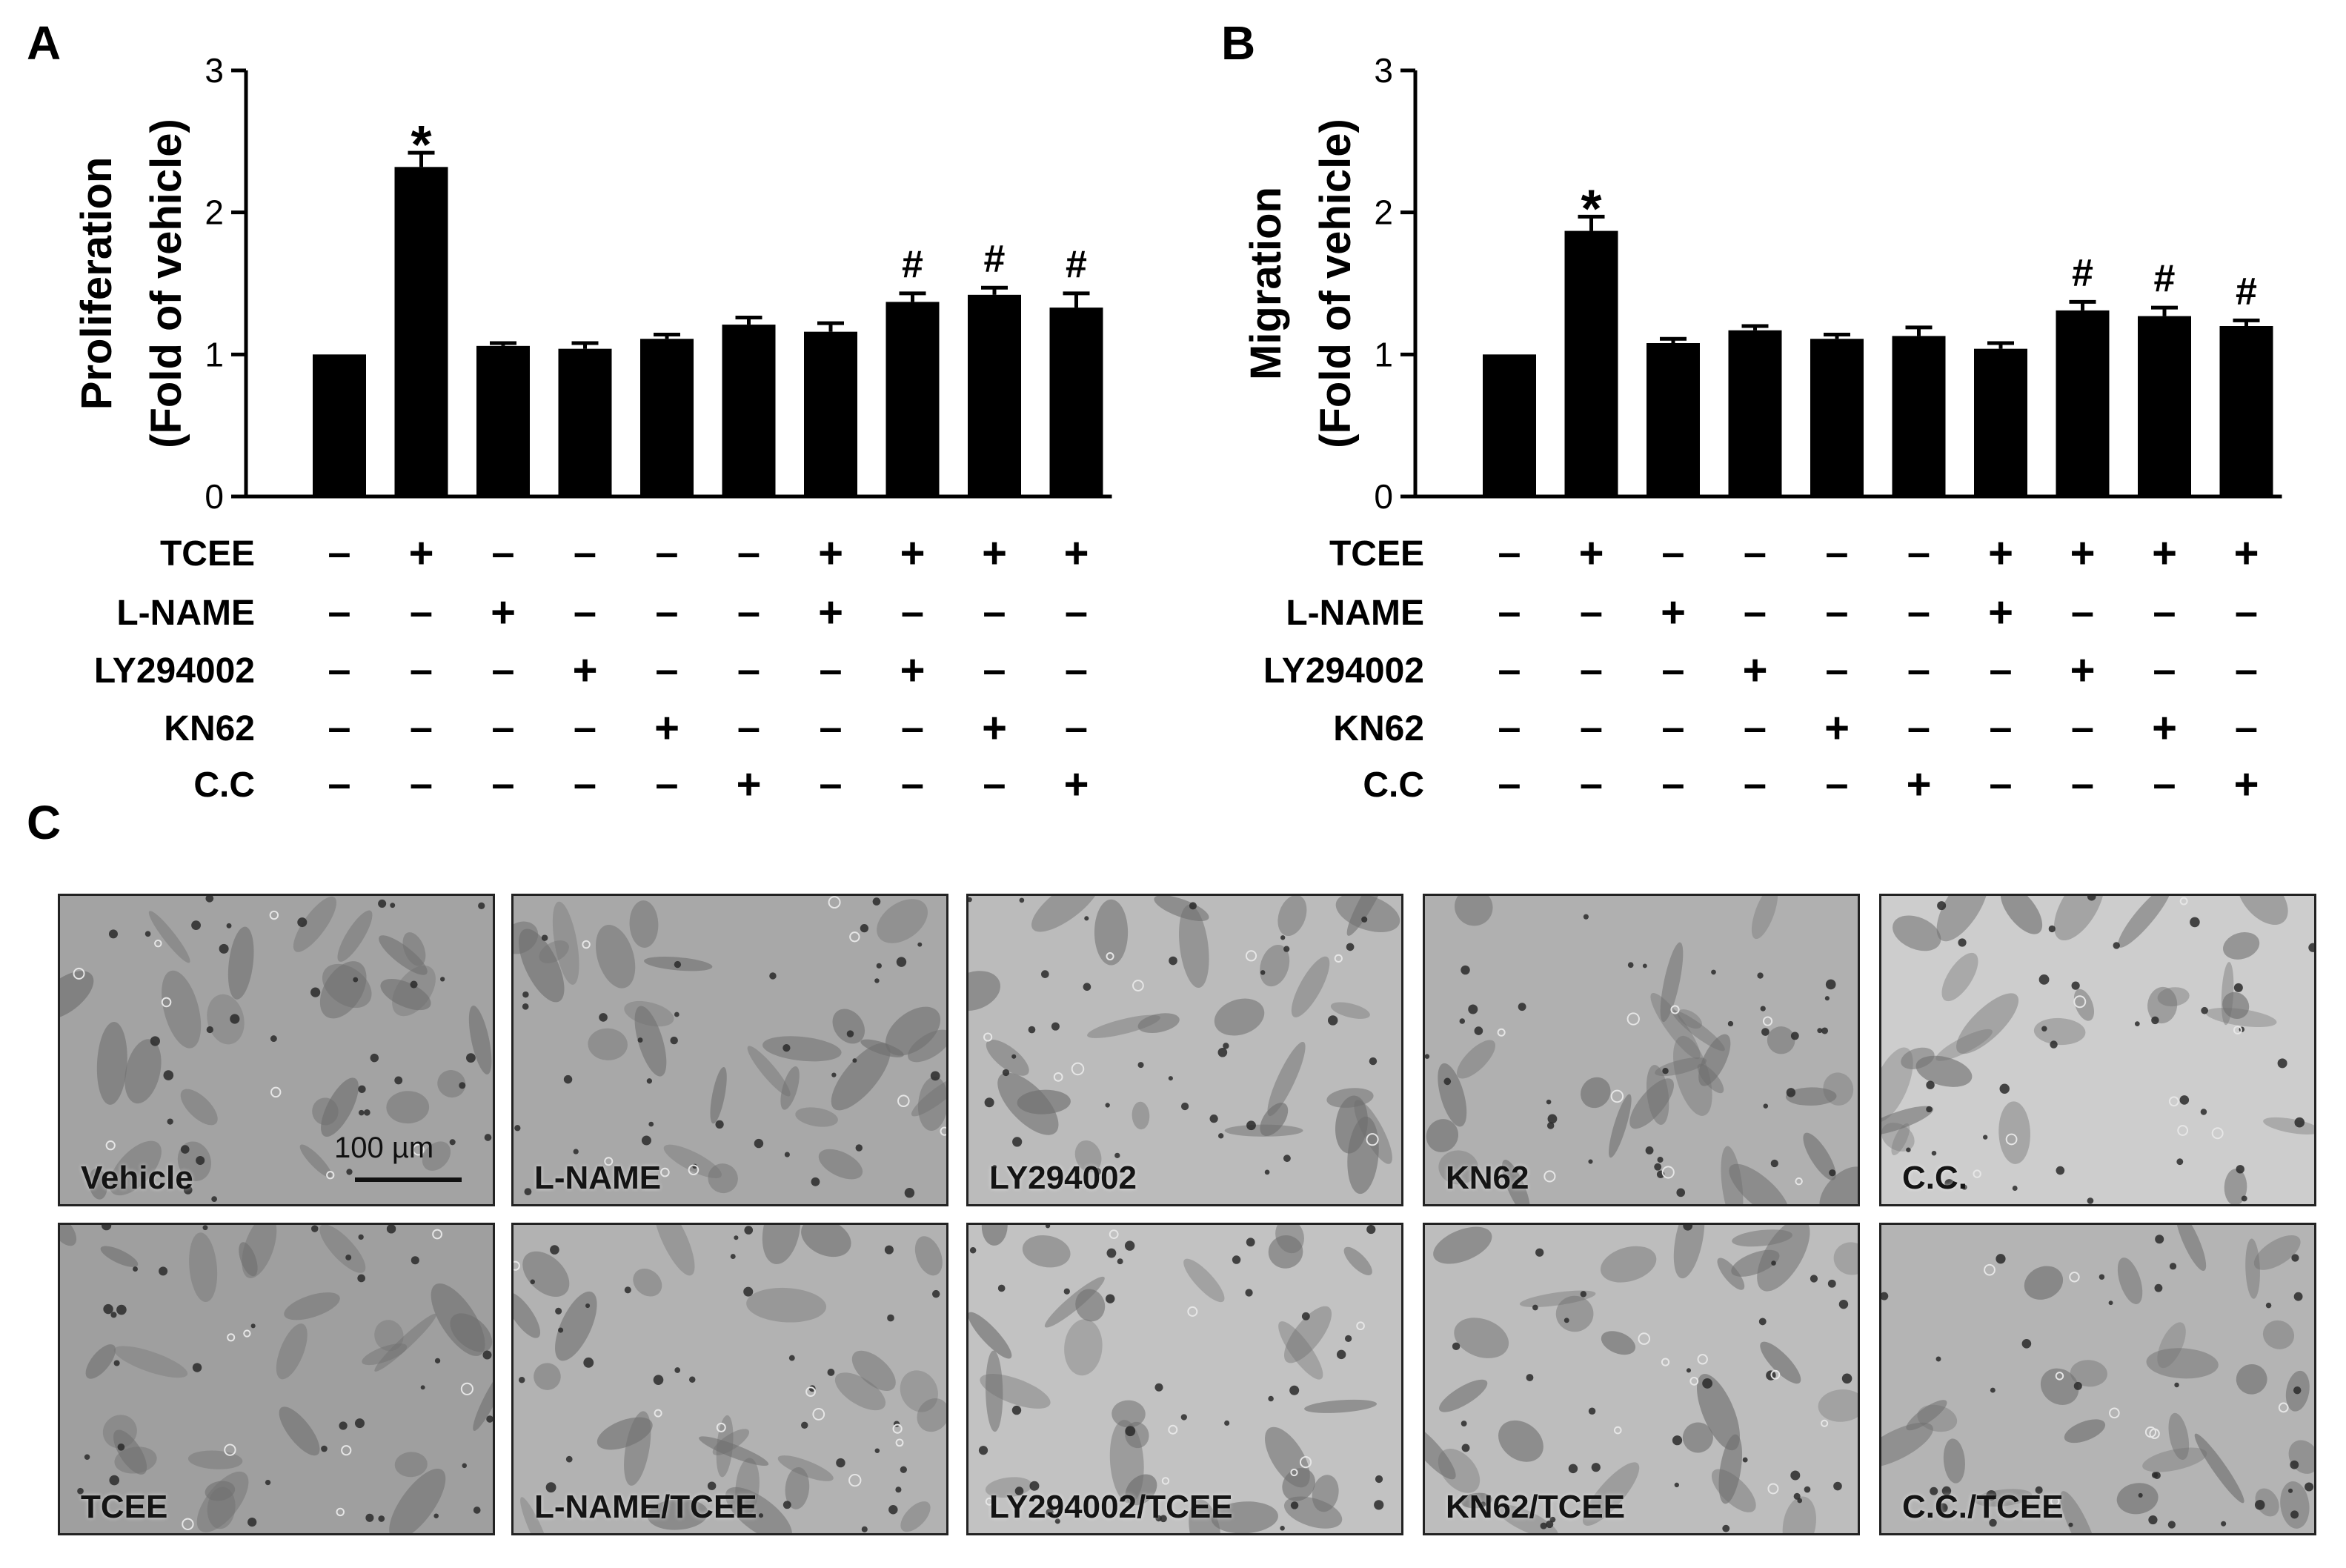 This screenshot has width=2346, height=1568. What do you see at coordinates (207, 554) in the screenshot?
I see `chart-a-treatment-label: TCEE` at bounding box center [207, 554].